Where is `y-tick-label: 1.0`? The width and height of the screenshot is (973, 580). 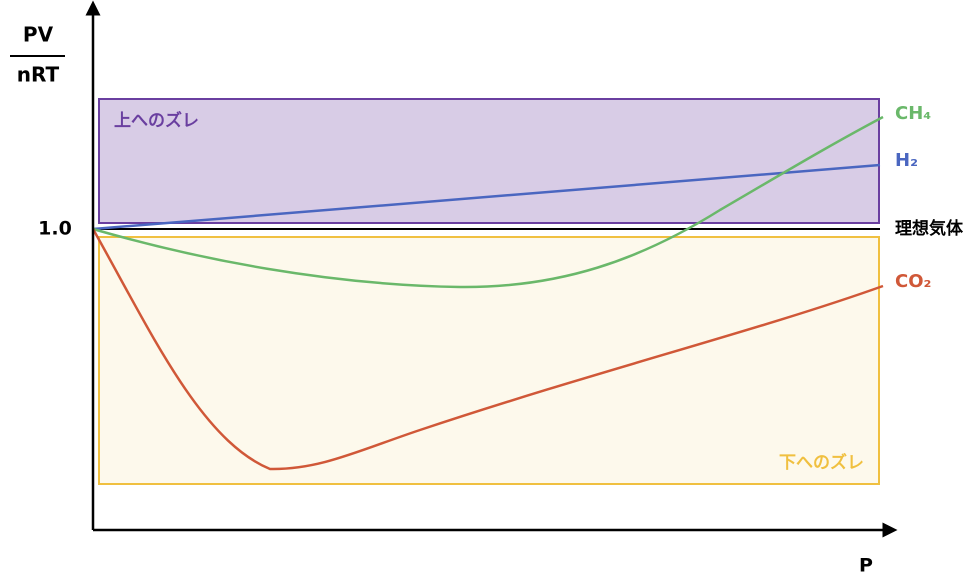
y-tick-label: 1.0 is located at coordinates (55, 229).